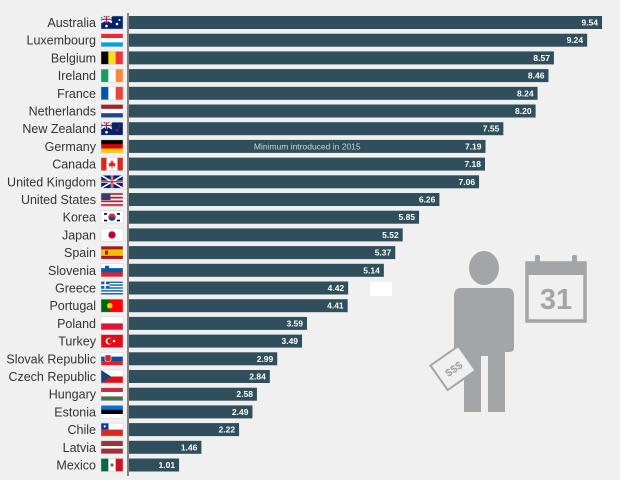  I want to click on country-label: Portugal, so click(72, 306).